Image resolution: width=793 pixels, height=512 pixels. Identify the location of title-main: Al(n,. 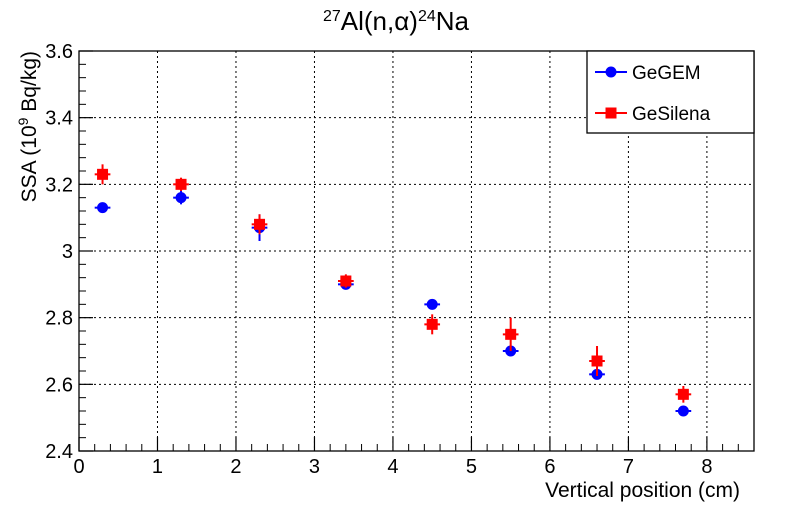
(367, 21).